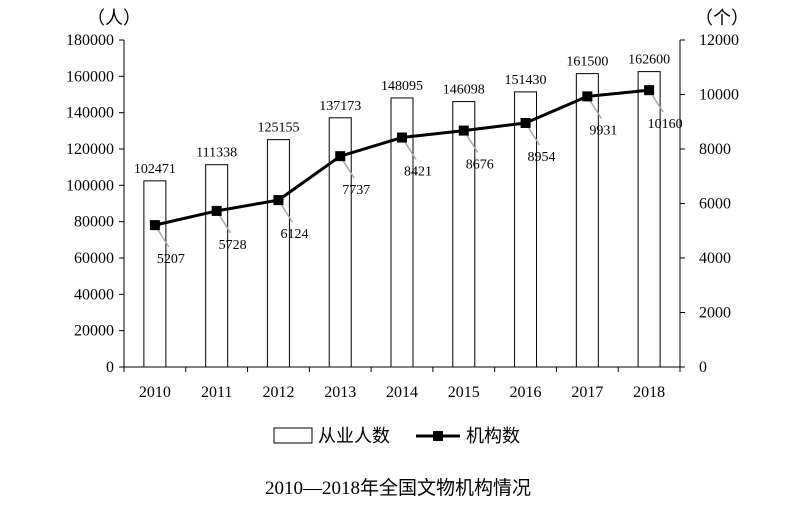 The image size is (796, 513). What do you see at coordinates (587, 62) in the screenshot?
I see `bar-value-label: 161500` at bounding box center [587, 62].